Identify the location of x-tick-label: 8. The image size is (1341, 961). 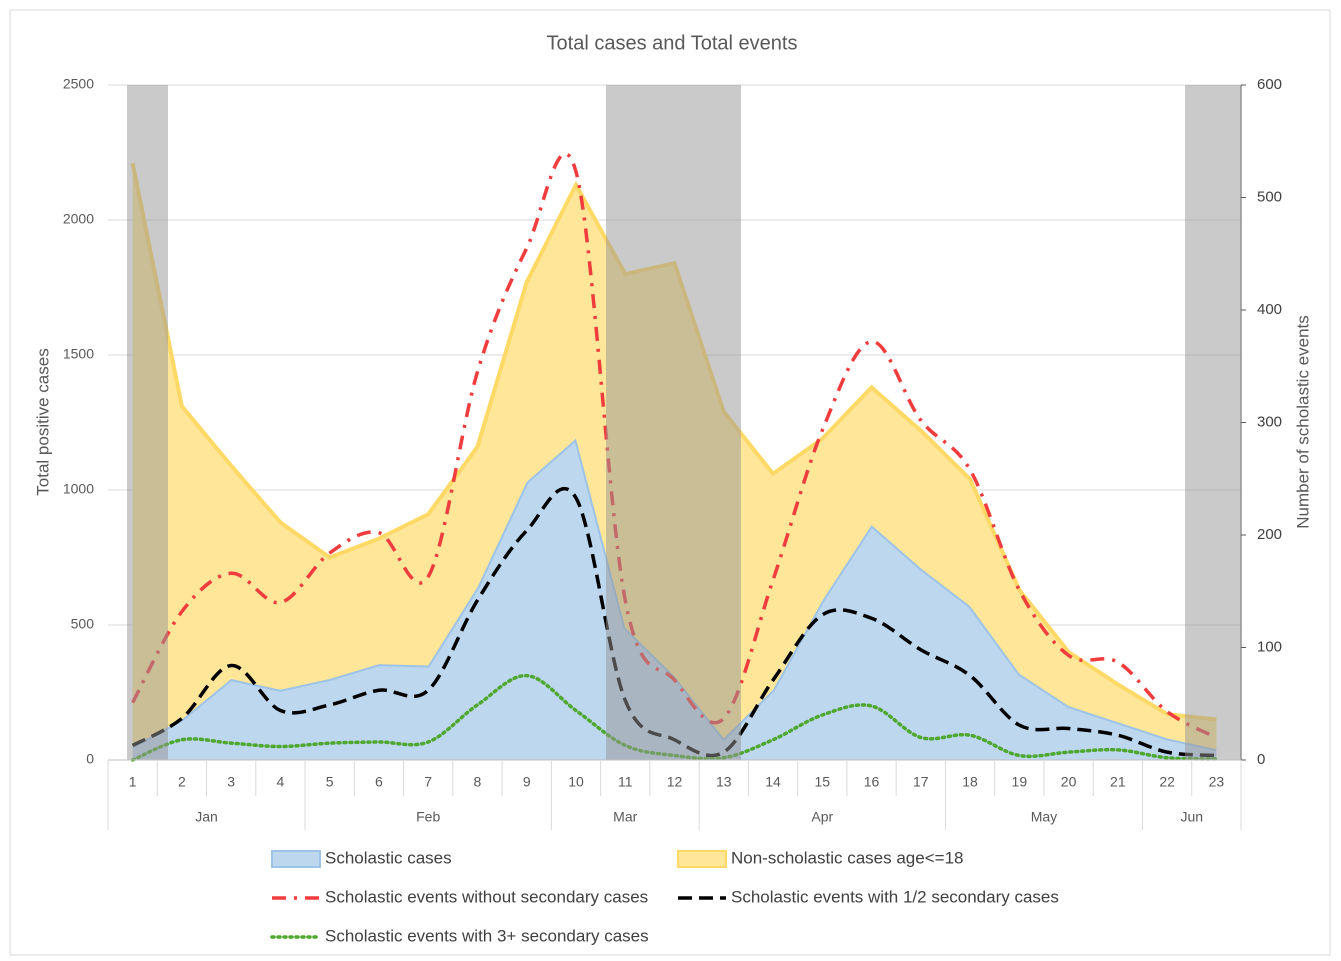
(478, 782).